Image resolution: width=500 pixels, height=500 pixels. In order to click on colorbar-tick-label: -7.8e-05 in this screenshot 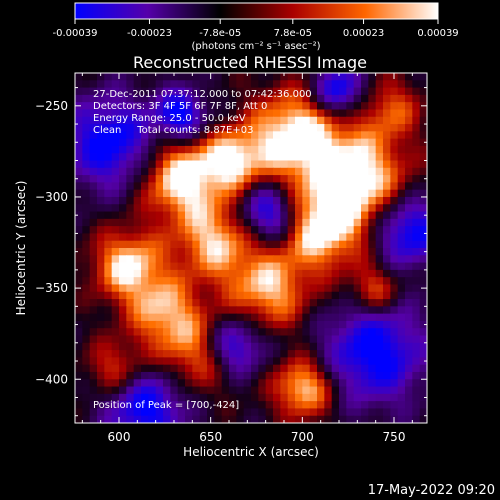, I will do `click(220, 33)`.